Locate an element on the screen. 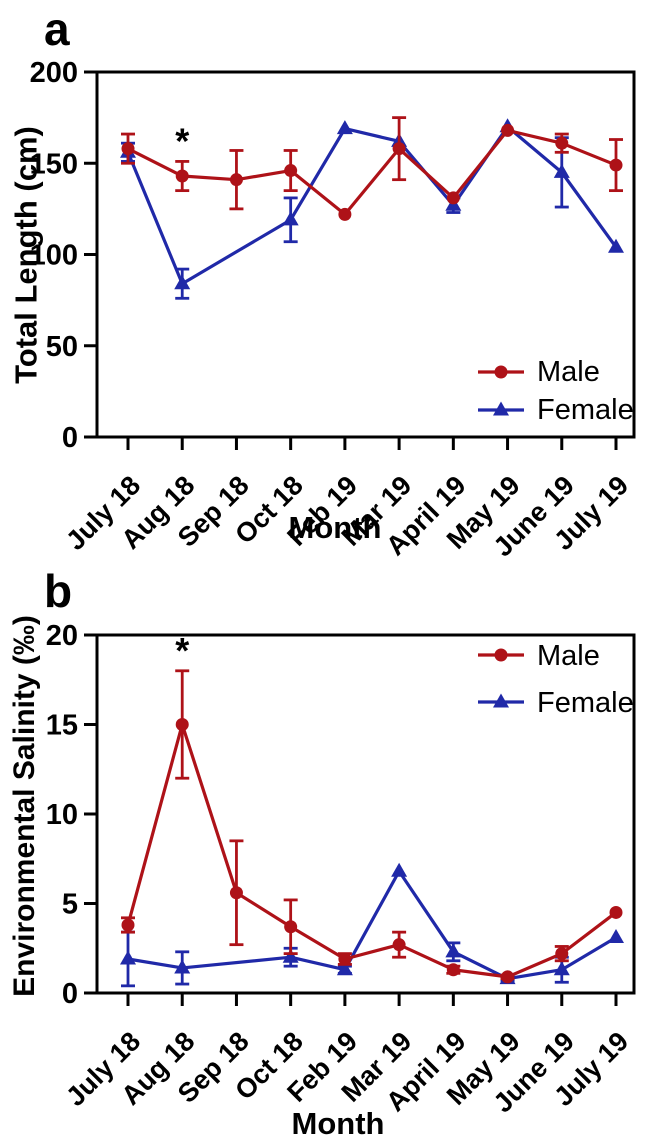 Image resolution: width=646 pixels, height=1147 pixels. male-series-line is located at coordinates (372, 172).